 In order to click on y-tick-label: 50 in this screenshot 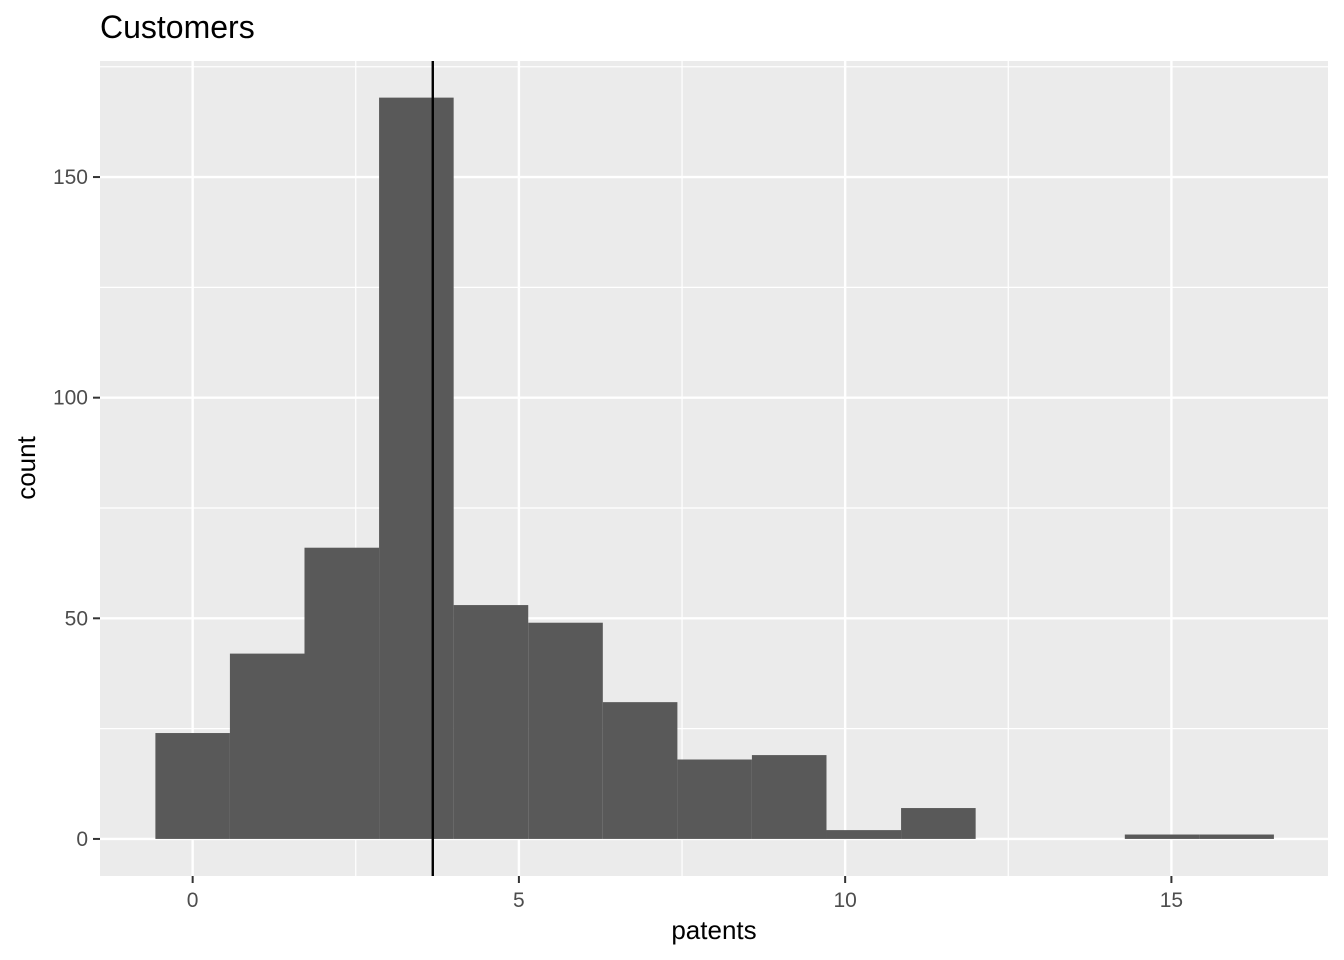, I will do `click(76, 618)`.